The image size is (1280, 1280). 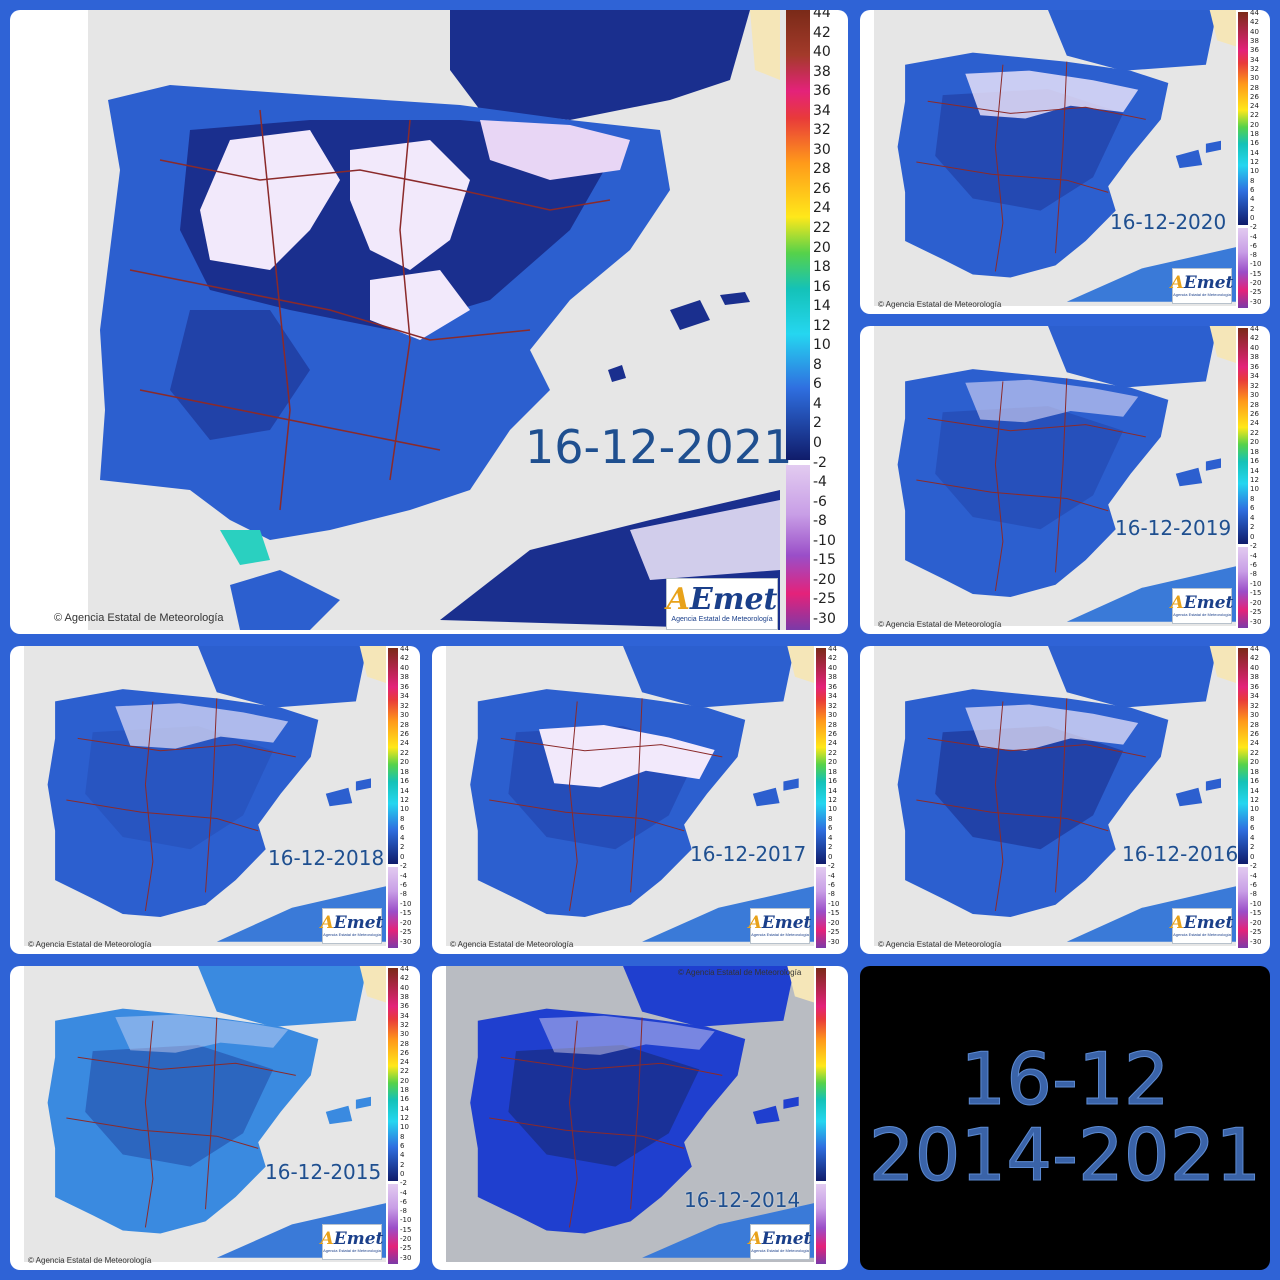 What do you see at coordinates (323, 1172) in the screenshot?
I see `map-date-label: 16-12-2015` at bounding box center [323, 1172].